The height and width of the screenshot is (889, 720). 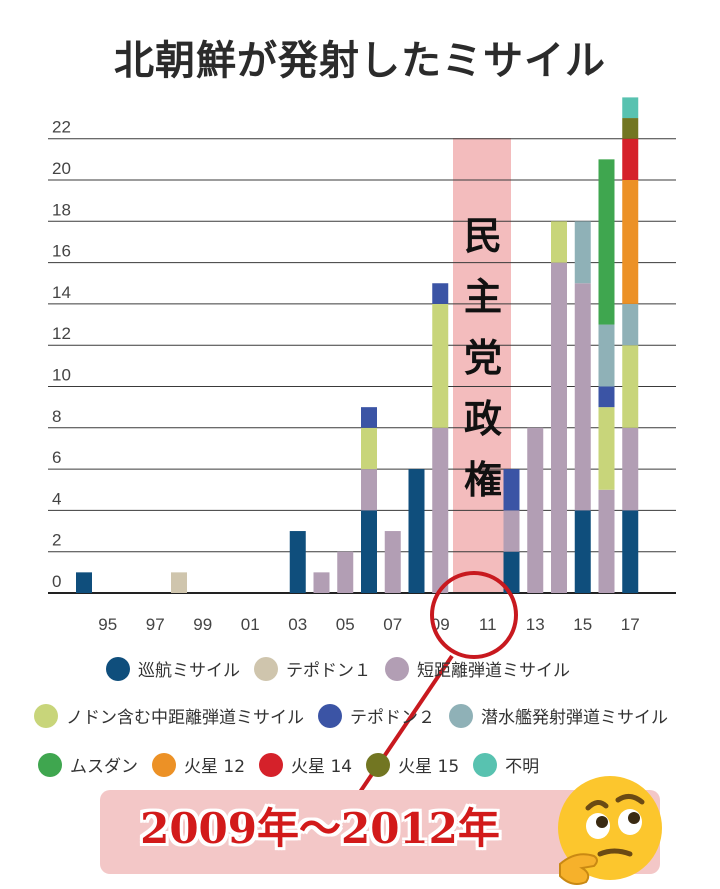 I want to click on x-tick-label: 99, so click(x=202, y=624).